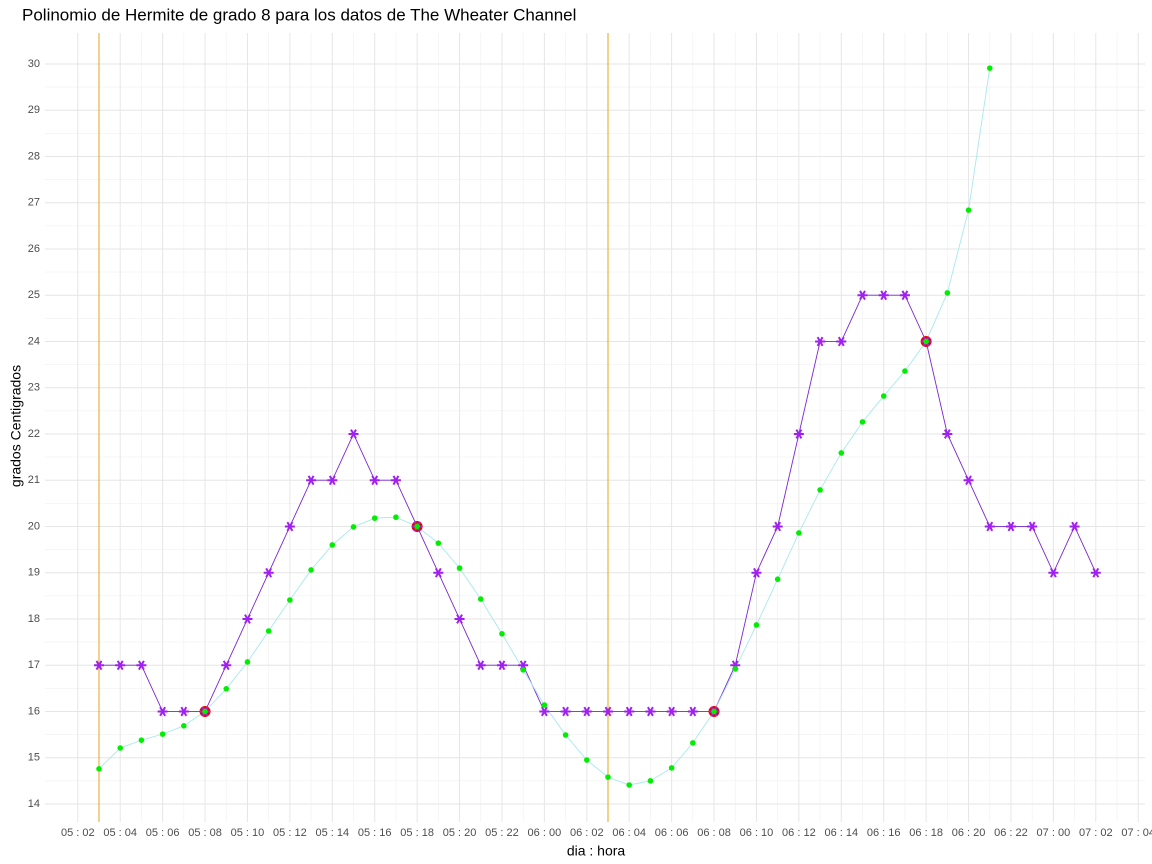 Image resolution: width=1152 pixels, height=864 pixels. I want to click on y-tick-label: 15, so click(34, 758).